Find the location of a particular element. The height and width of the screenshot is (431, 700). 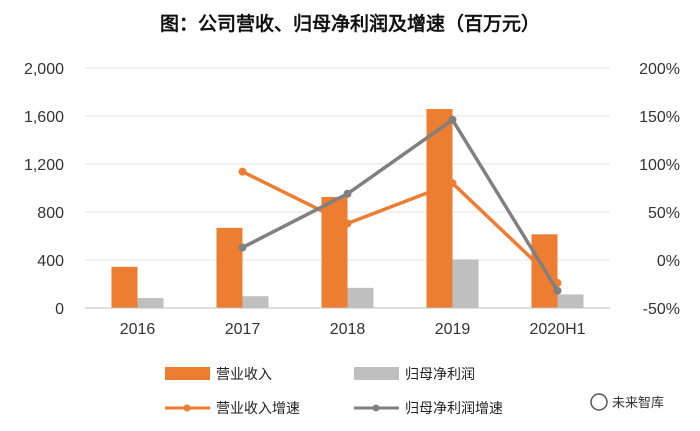

category-label: 2018 is located at coordinates (348, 329).